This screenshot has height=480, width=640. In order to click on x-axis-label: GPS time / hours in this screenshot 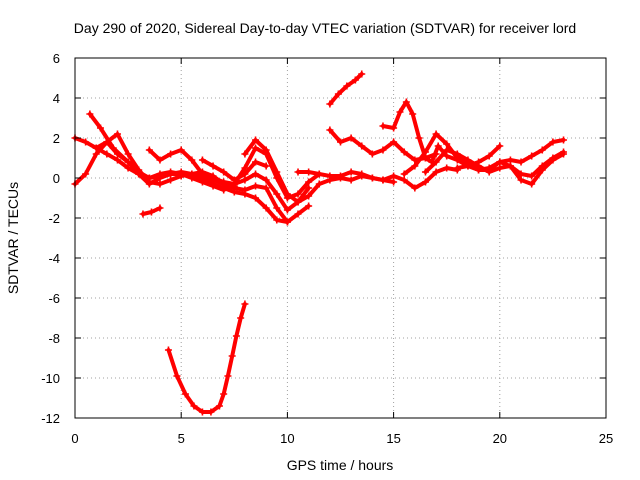, I will do `click(340, 465)`.